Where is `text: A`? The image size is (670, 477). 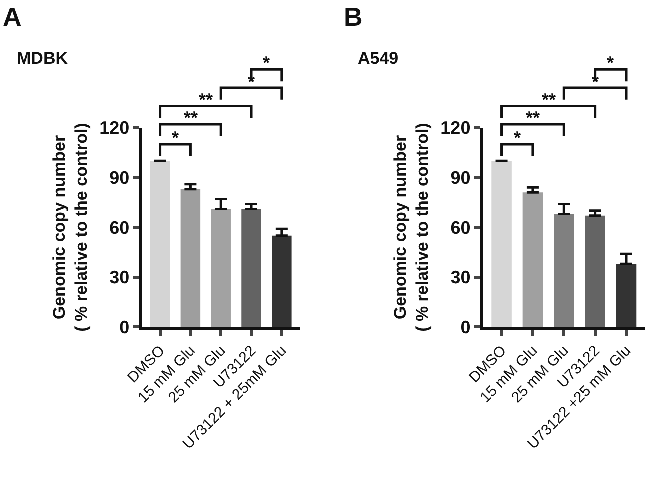
text: A is located at coordinates (12, 17).